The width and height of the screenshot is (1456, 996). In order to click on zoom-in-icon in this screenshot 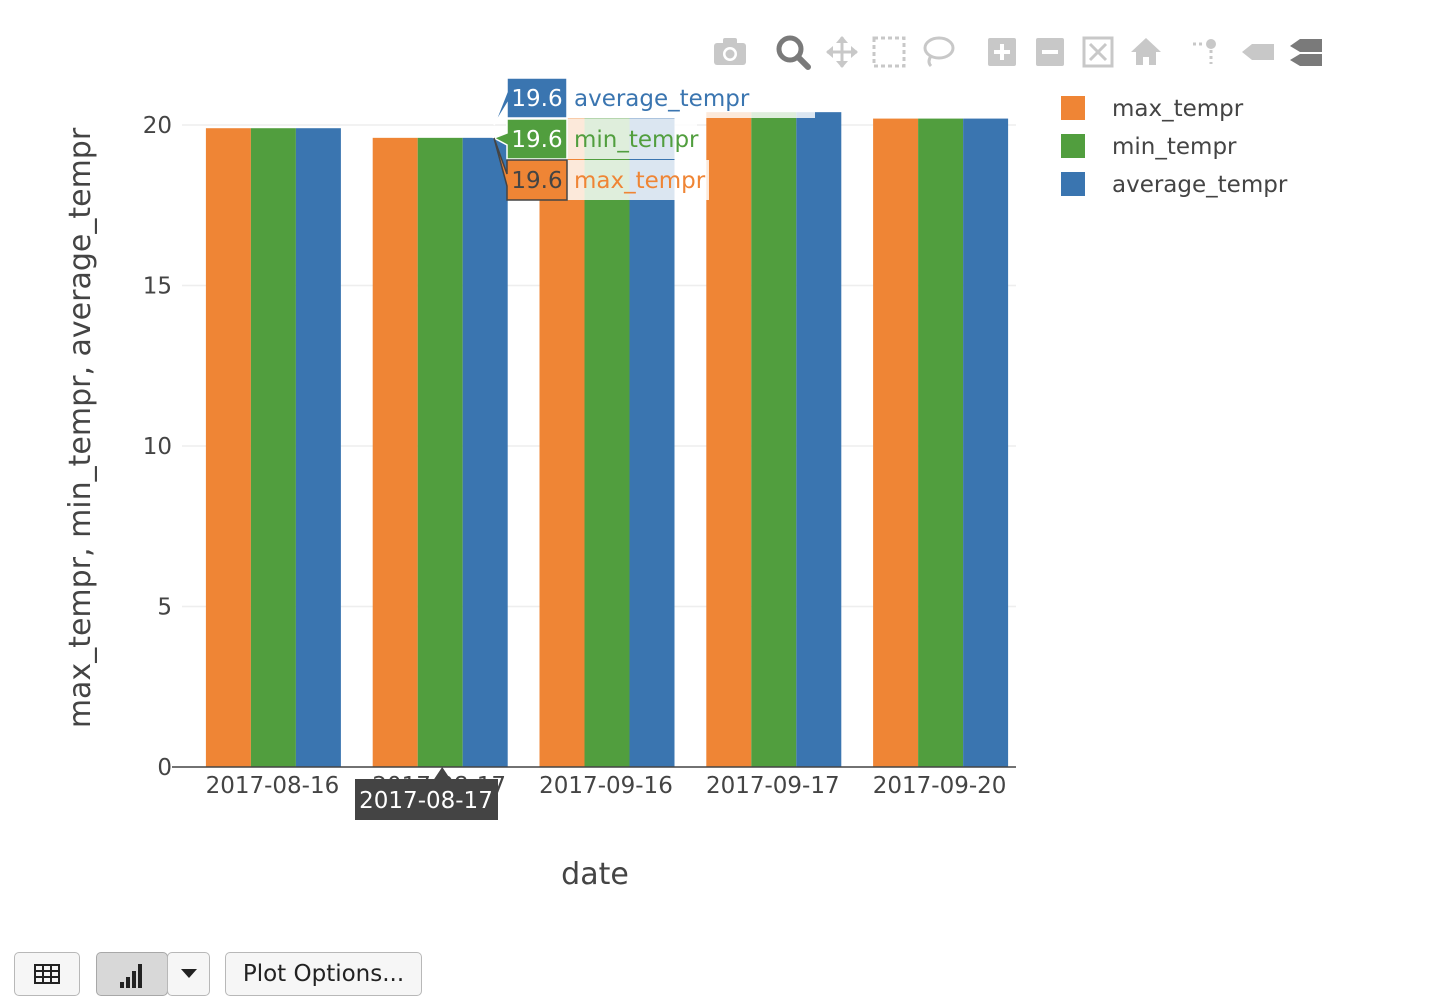, I will do `click(1002, 52)`.